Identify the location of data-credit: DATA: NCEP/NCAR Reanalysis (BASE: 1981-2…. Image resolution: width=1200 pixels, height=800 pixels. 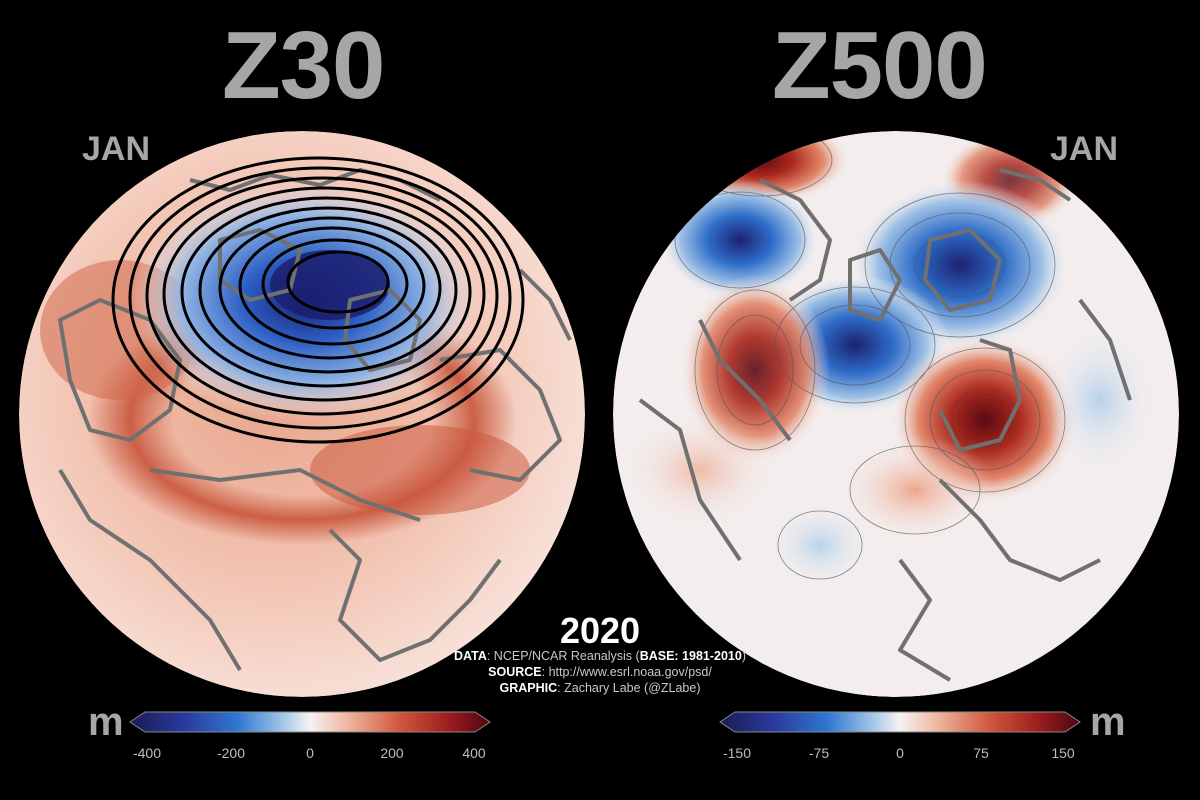
(600, 656).